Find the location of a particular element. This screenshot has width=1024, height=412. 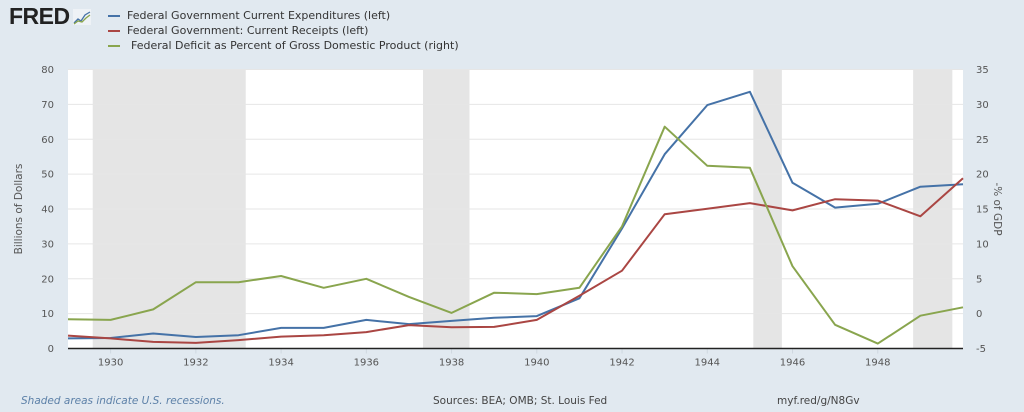

y-left-tick-label: 70 is located at coordinates (47, 105).